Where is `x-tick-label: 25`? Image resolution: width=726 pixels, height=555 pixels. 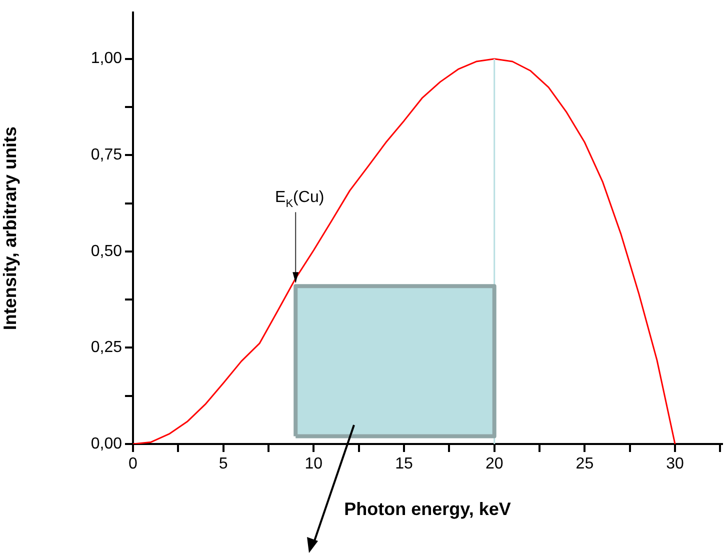
x-tick-label: 25 is located at coordinates (585, 463).